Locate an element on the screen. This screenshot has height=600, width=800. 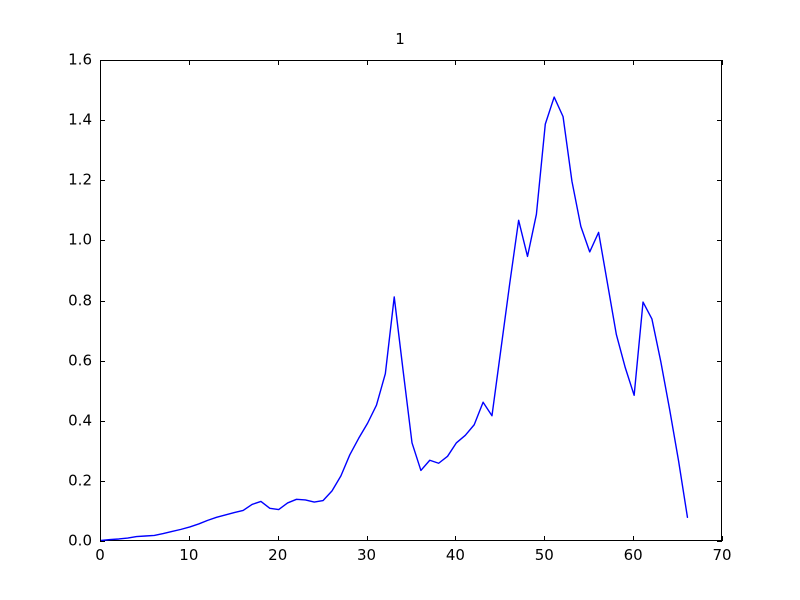
y-tick-label: 1.6 is located at coordinates (80, 59).